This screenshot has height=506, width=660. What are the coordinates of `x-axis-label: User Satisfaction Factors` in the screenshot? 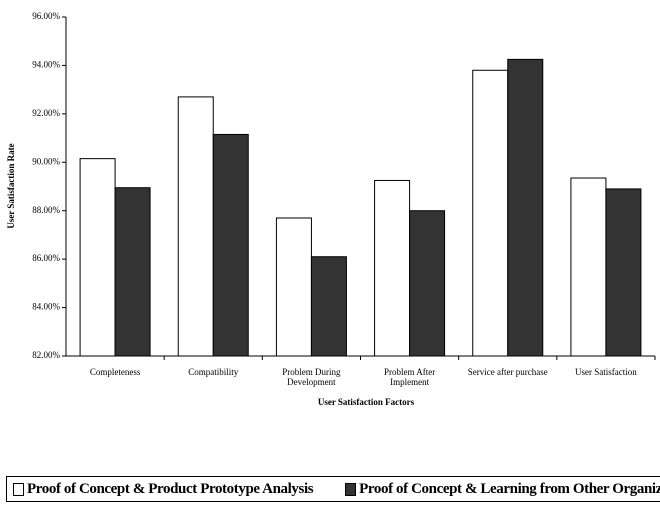 It's located at (366, 402).